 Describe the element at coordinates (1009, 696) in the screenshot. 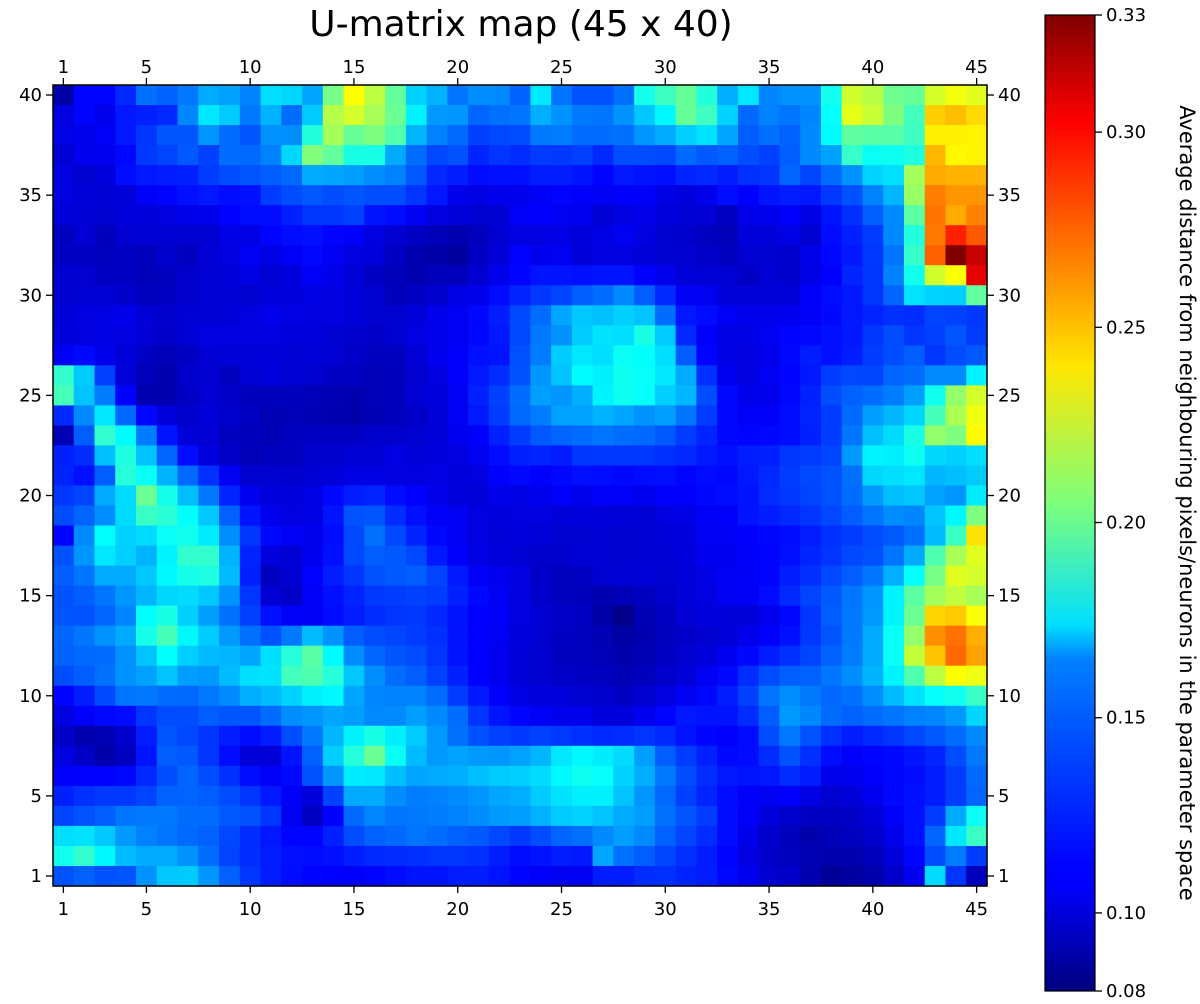

I see `y-tick-label-right: 10` at that location.